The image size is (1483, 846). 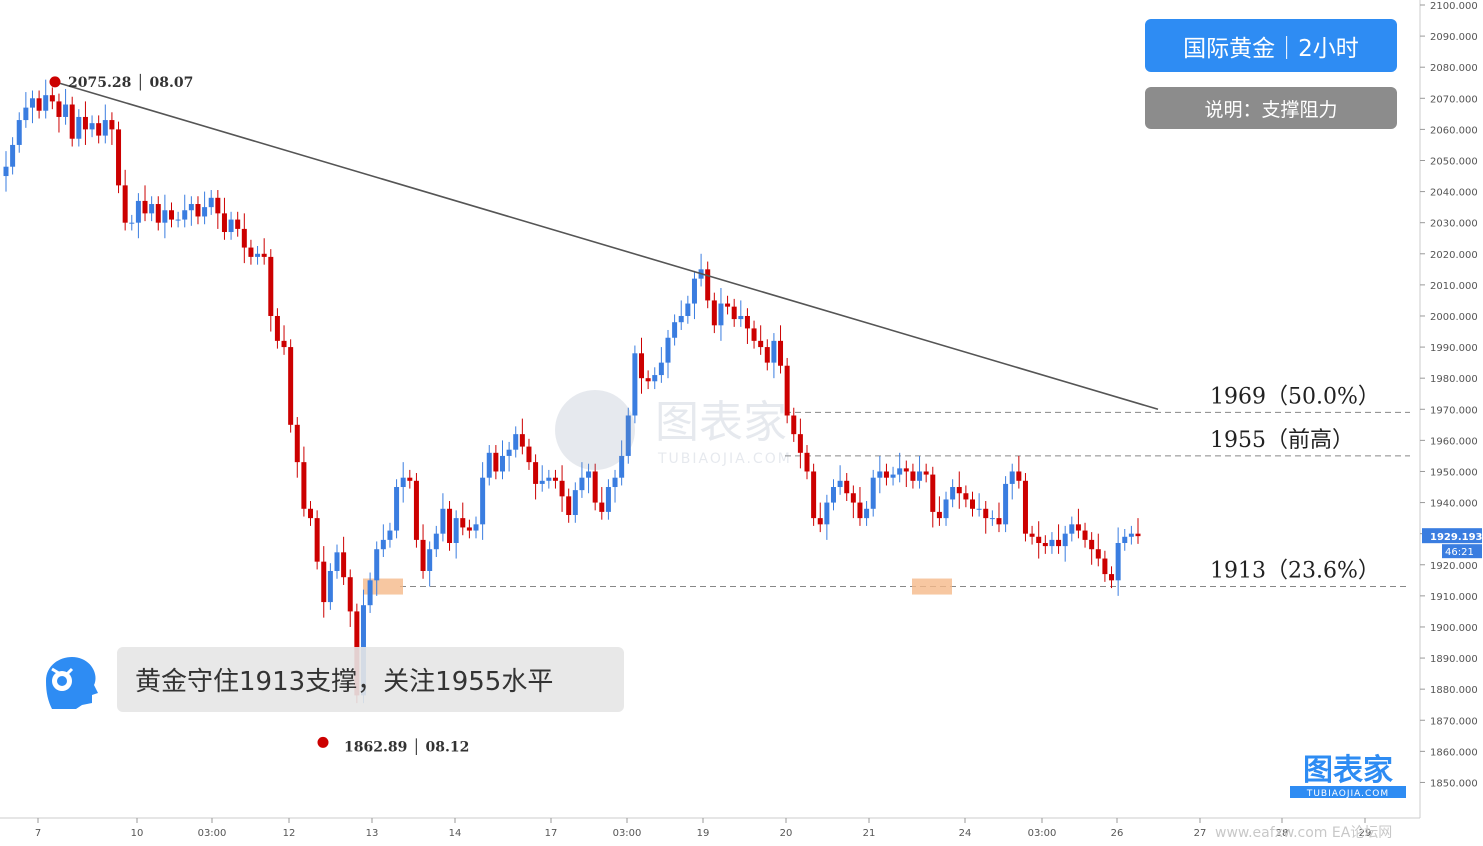 I want to click on y-tick-label: 2000.000, so click(x=1454, y=317).